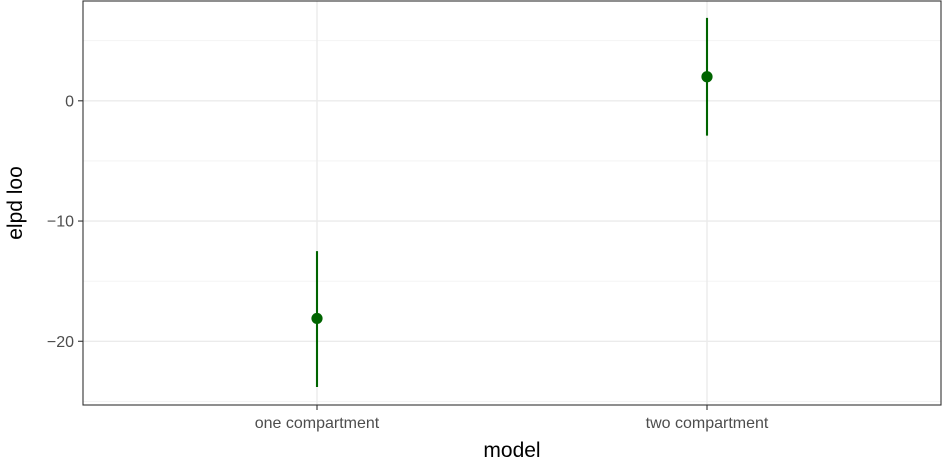 This screenshot has height=464, width=943. What do you see at coordinates (317, 423) in the screenshot?
I see `x-tick-label: one compartment` at bounding box center [317, 423].